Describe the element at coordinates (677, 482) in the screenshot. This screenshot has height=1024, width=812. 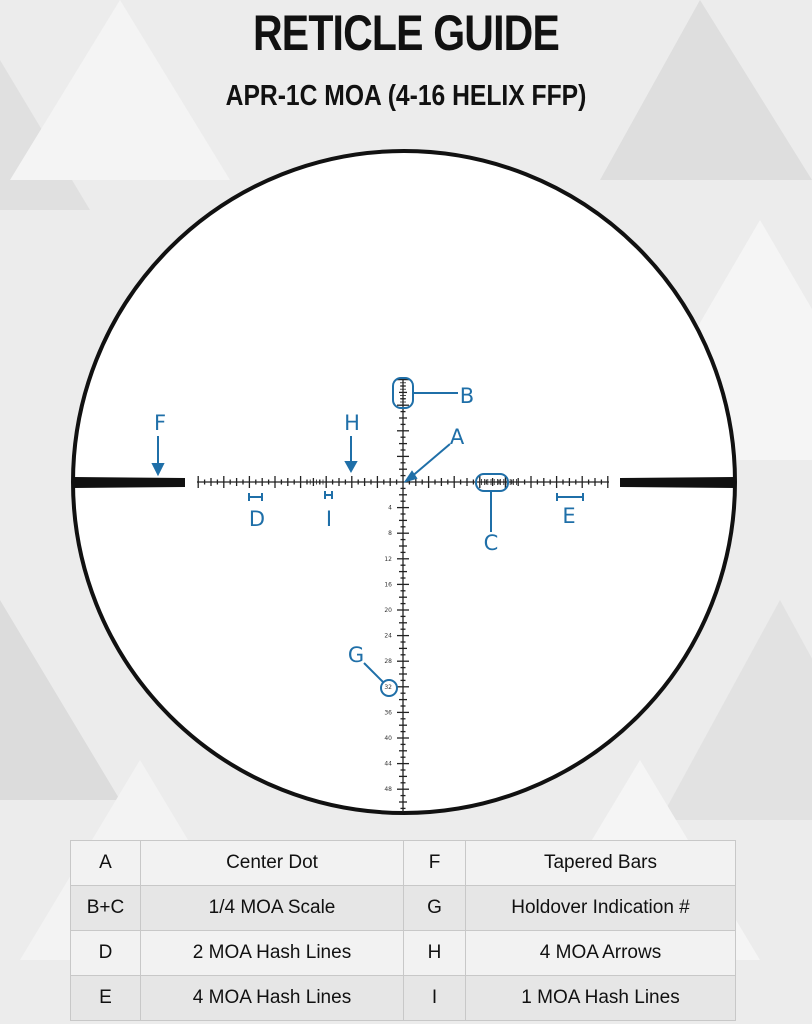
I see `tapered-bar-right` at that location.